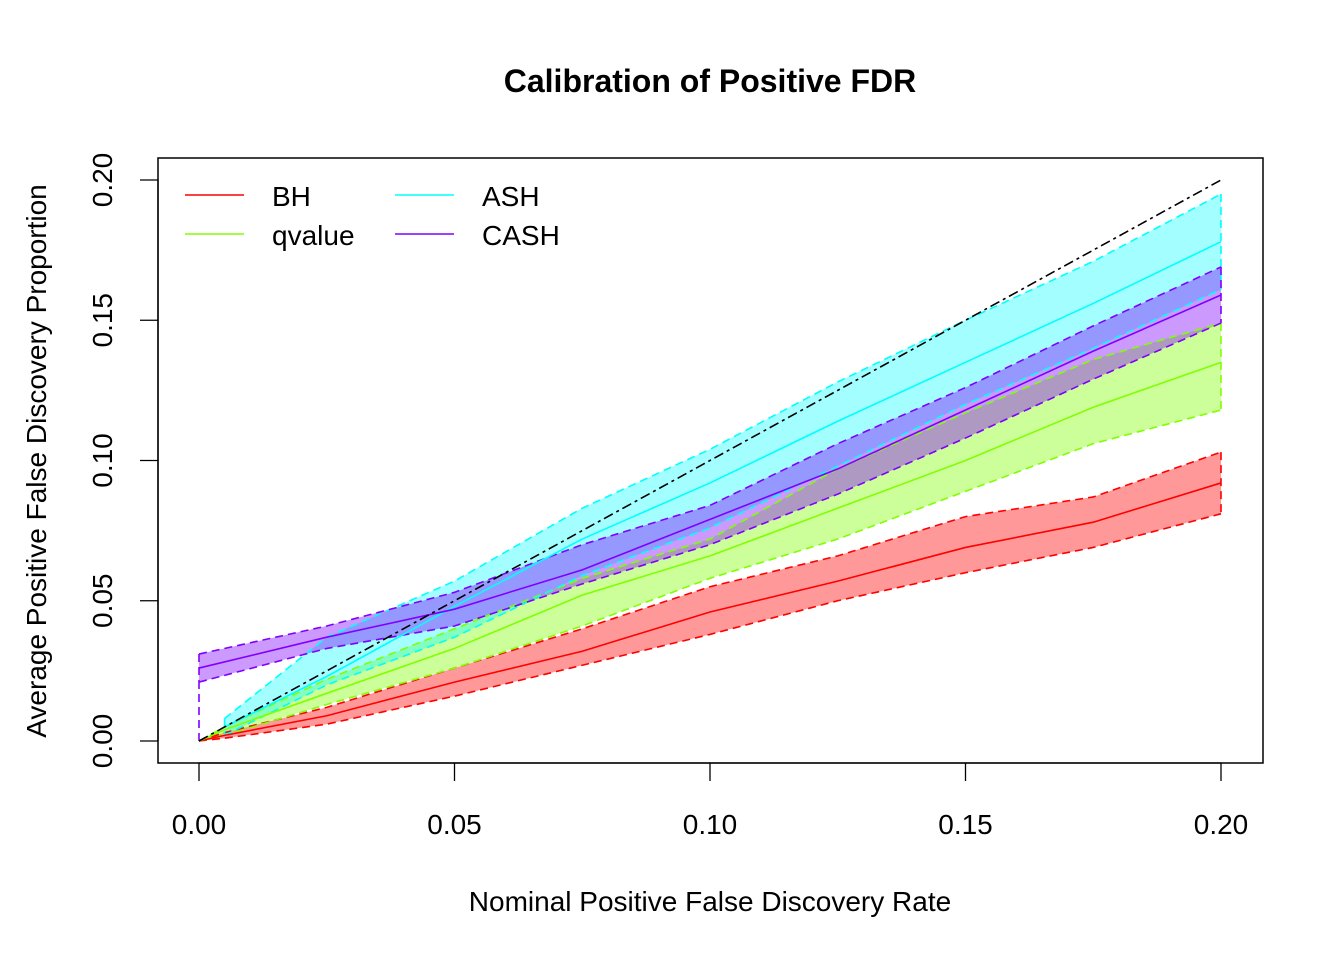 This screenshot has width=1344, height=960. What do you see at coordinates (454, 824) in the screenshot?
I see `x-tick-label: 0.05` at bounding box center [454, 824].